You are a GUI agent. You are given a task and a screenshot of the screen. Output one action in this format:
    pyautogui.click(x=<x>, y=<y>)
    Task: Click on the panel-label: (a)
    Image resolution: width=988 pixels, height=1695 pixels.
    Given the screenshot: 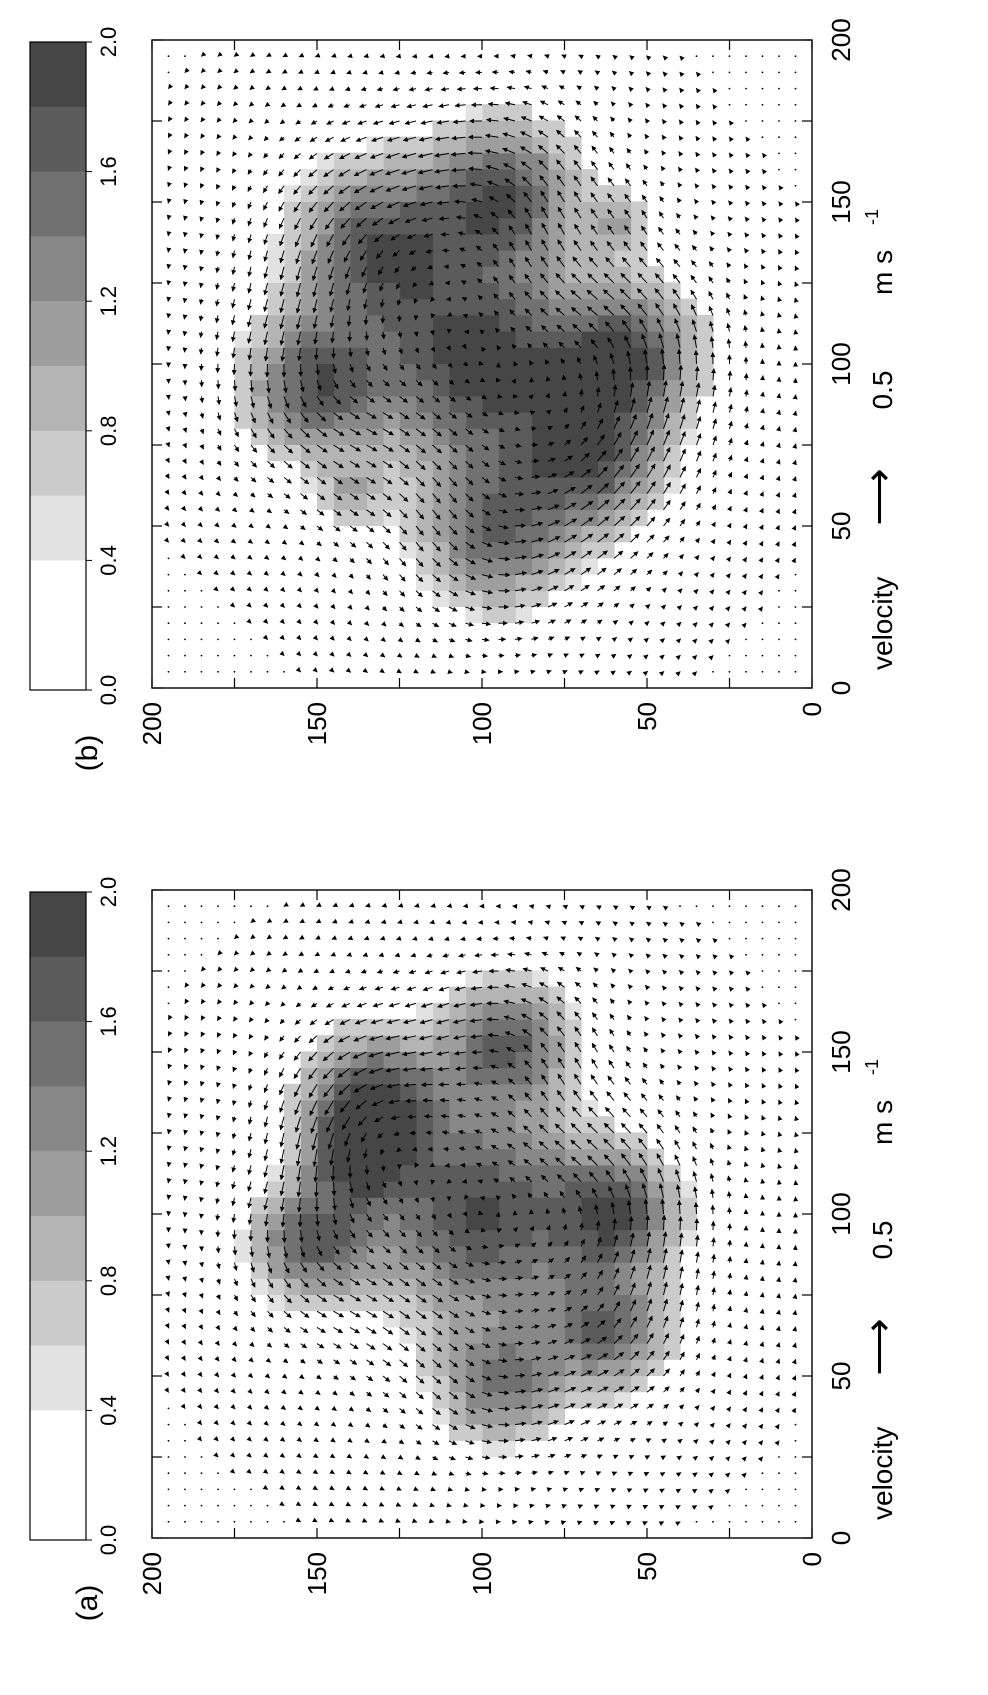 What is the action you would take?
    pyautogui.click(x=87, y=1603)
    